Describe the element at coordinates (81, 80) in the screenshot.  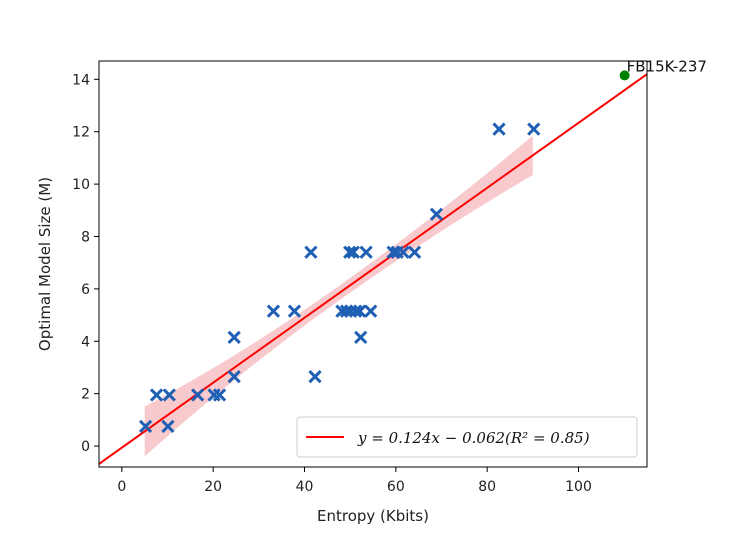
I see `y-tick-label: 14` at that location.